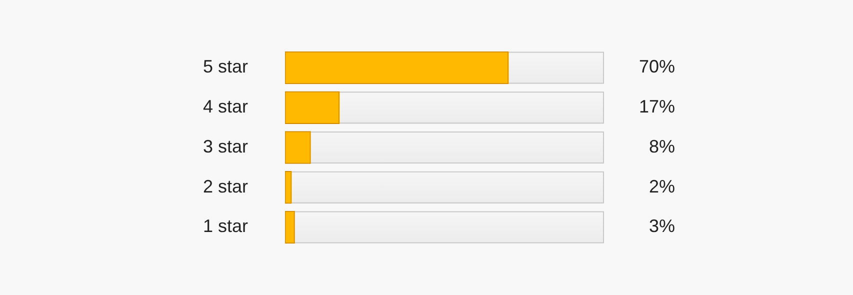 Image resolution: width=853 pixels, height=295 pixels. What do you see at coordinates (661, 146) in the screenshot?
I see `data-label: 8%` at bounding box center [661, 146].